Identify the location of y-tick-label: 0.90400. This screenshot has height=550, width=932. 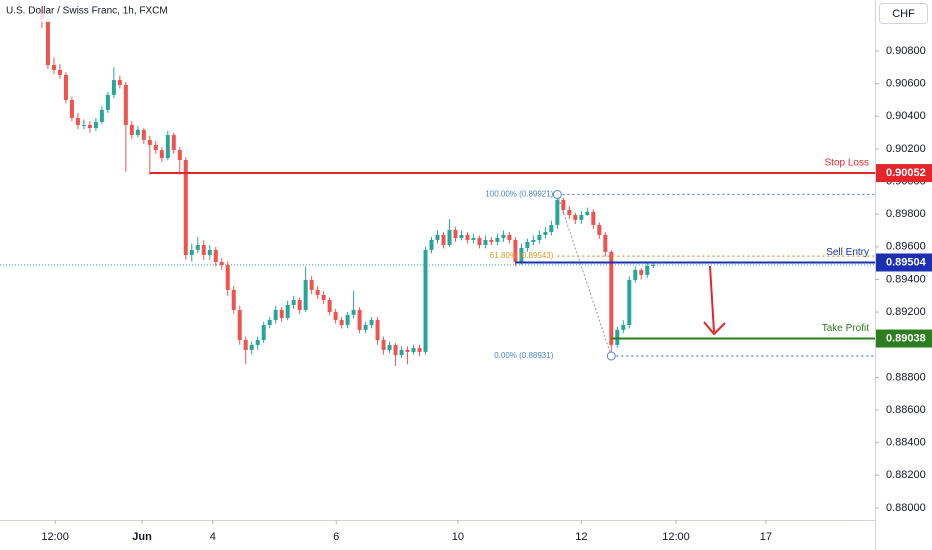
(906, 116).